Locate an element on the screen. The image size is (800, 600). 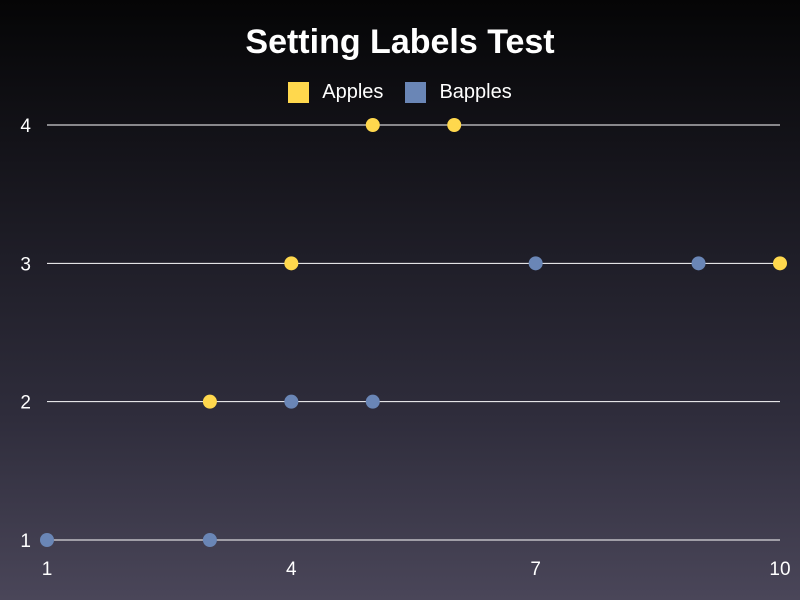
legend-swatch-apples is located at coordinates (299, 92).